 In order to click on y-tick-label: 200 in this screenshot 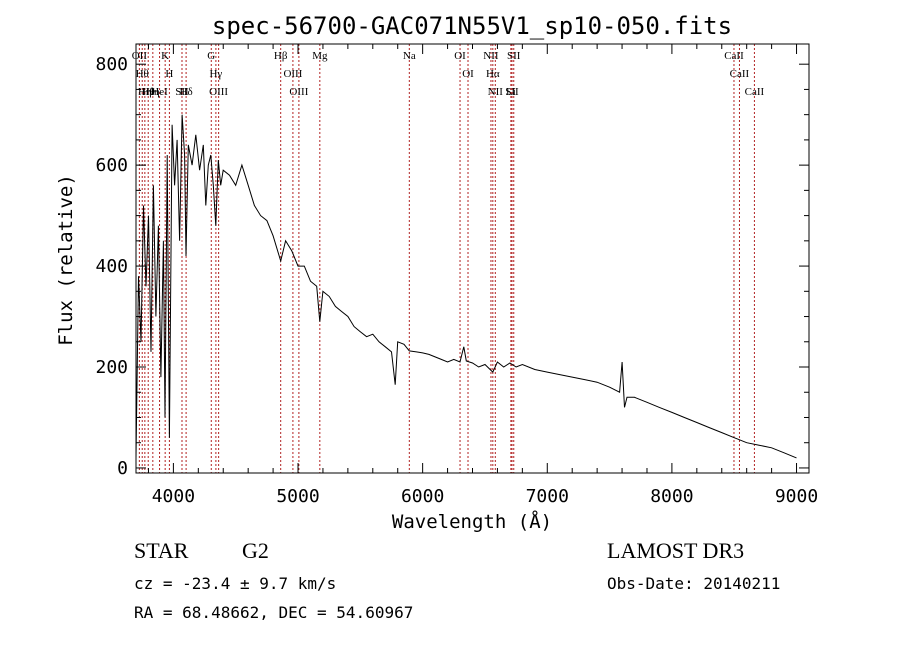, I will do `click(111, 367)`.